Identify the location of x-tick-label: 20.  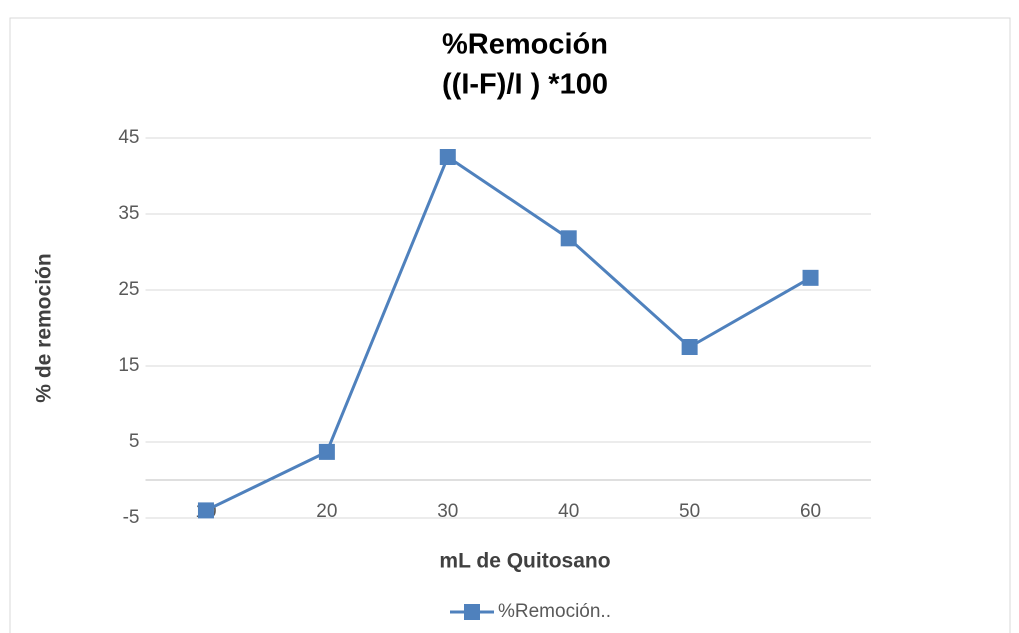
(326, 511).